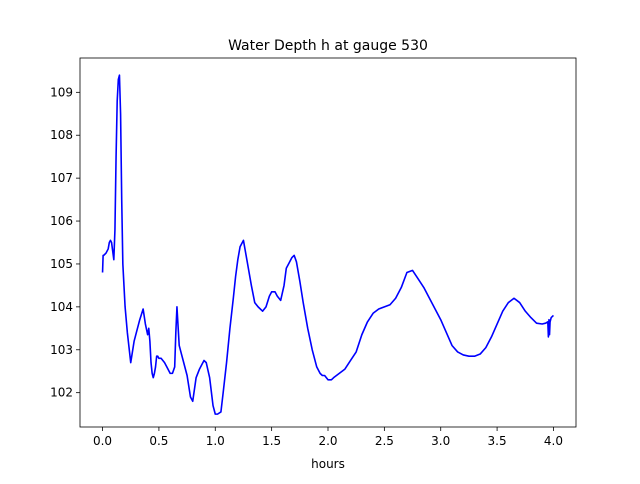  I want to click on y-tick-label: 109, so click(61, 92).